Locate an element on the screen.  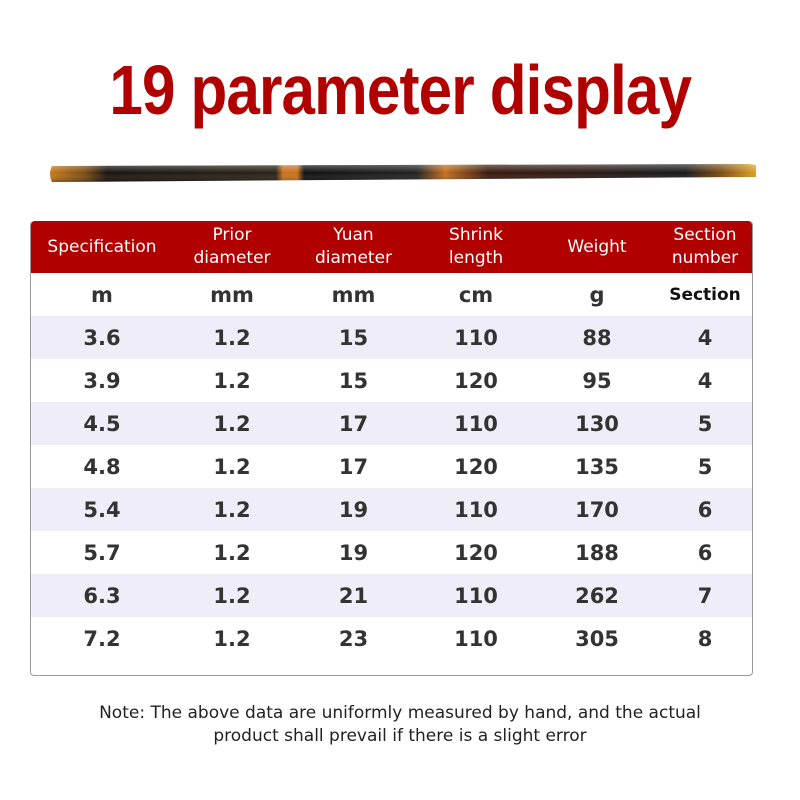
table-row: 6.3 1.2 21 110 262 7 is located at coordinates (391, 595).